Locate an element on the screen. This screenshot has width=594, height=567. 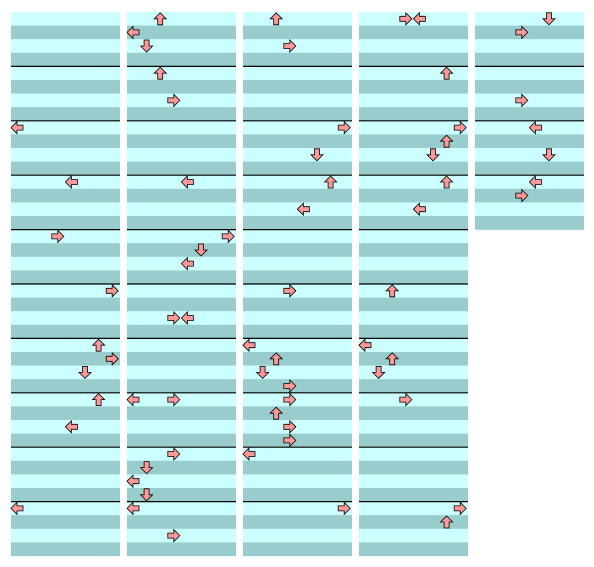
chart-column is located at coordinates (529, 121).